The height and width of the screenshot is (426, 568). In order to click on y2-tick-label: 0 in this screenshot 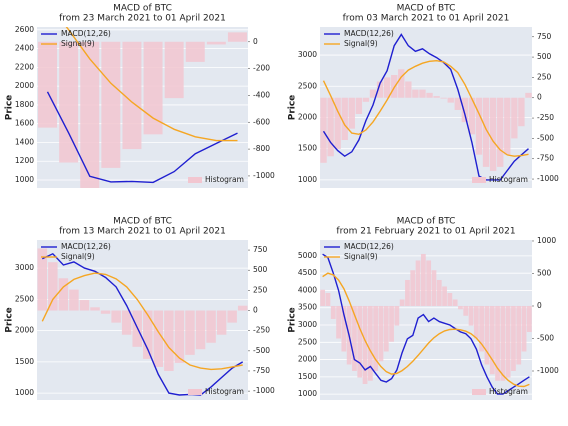, I will do `click(255, 310)`.